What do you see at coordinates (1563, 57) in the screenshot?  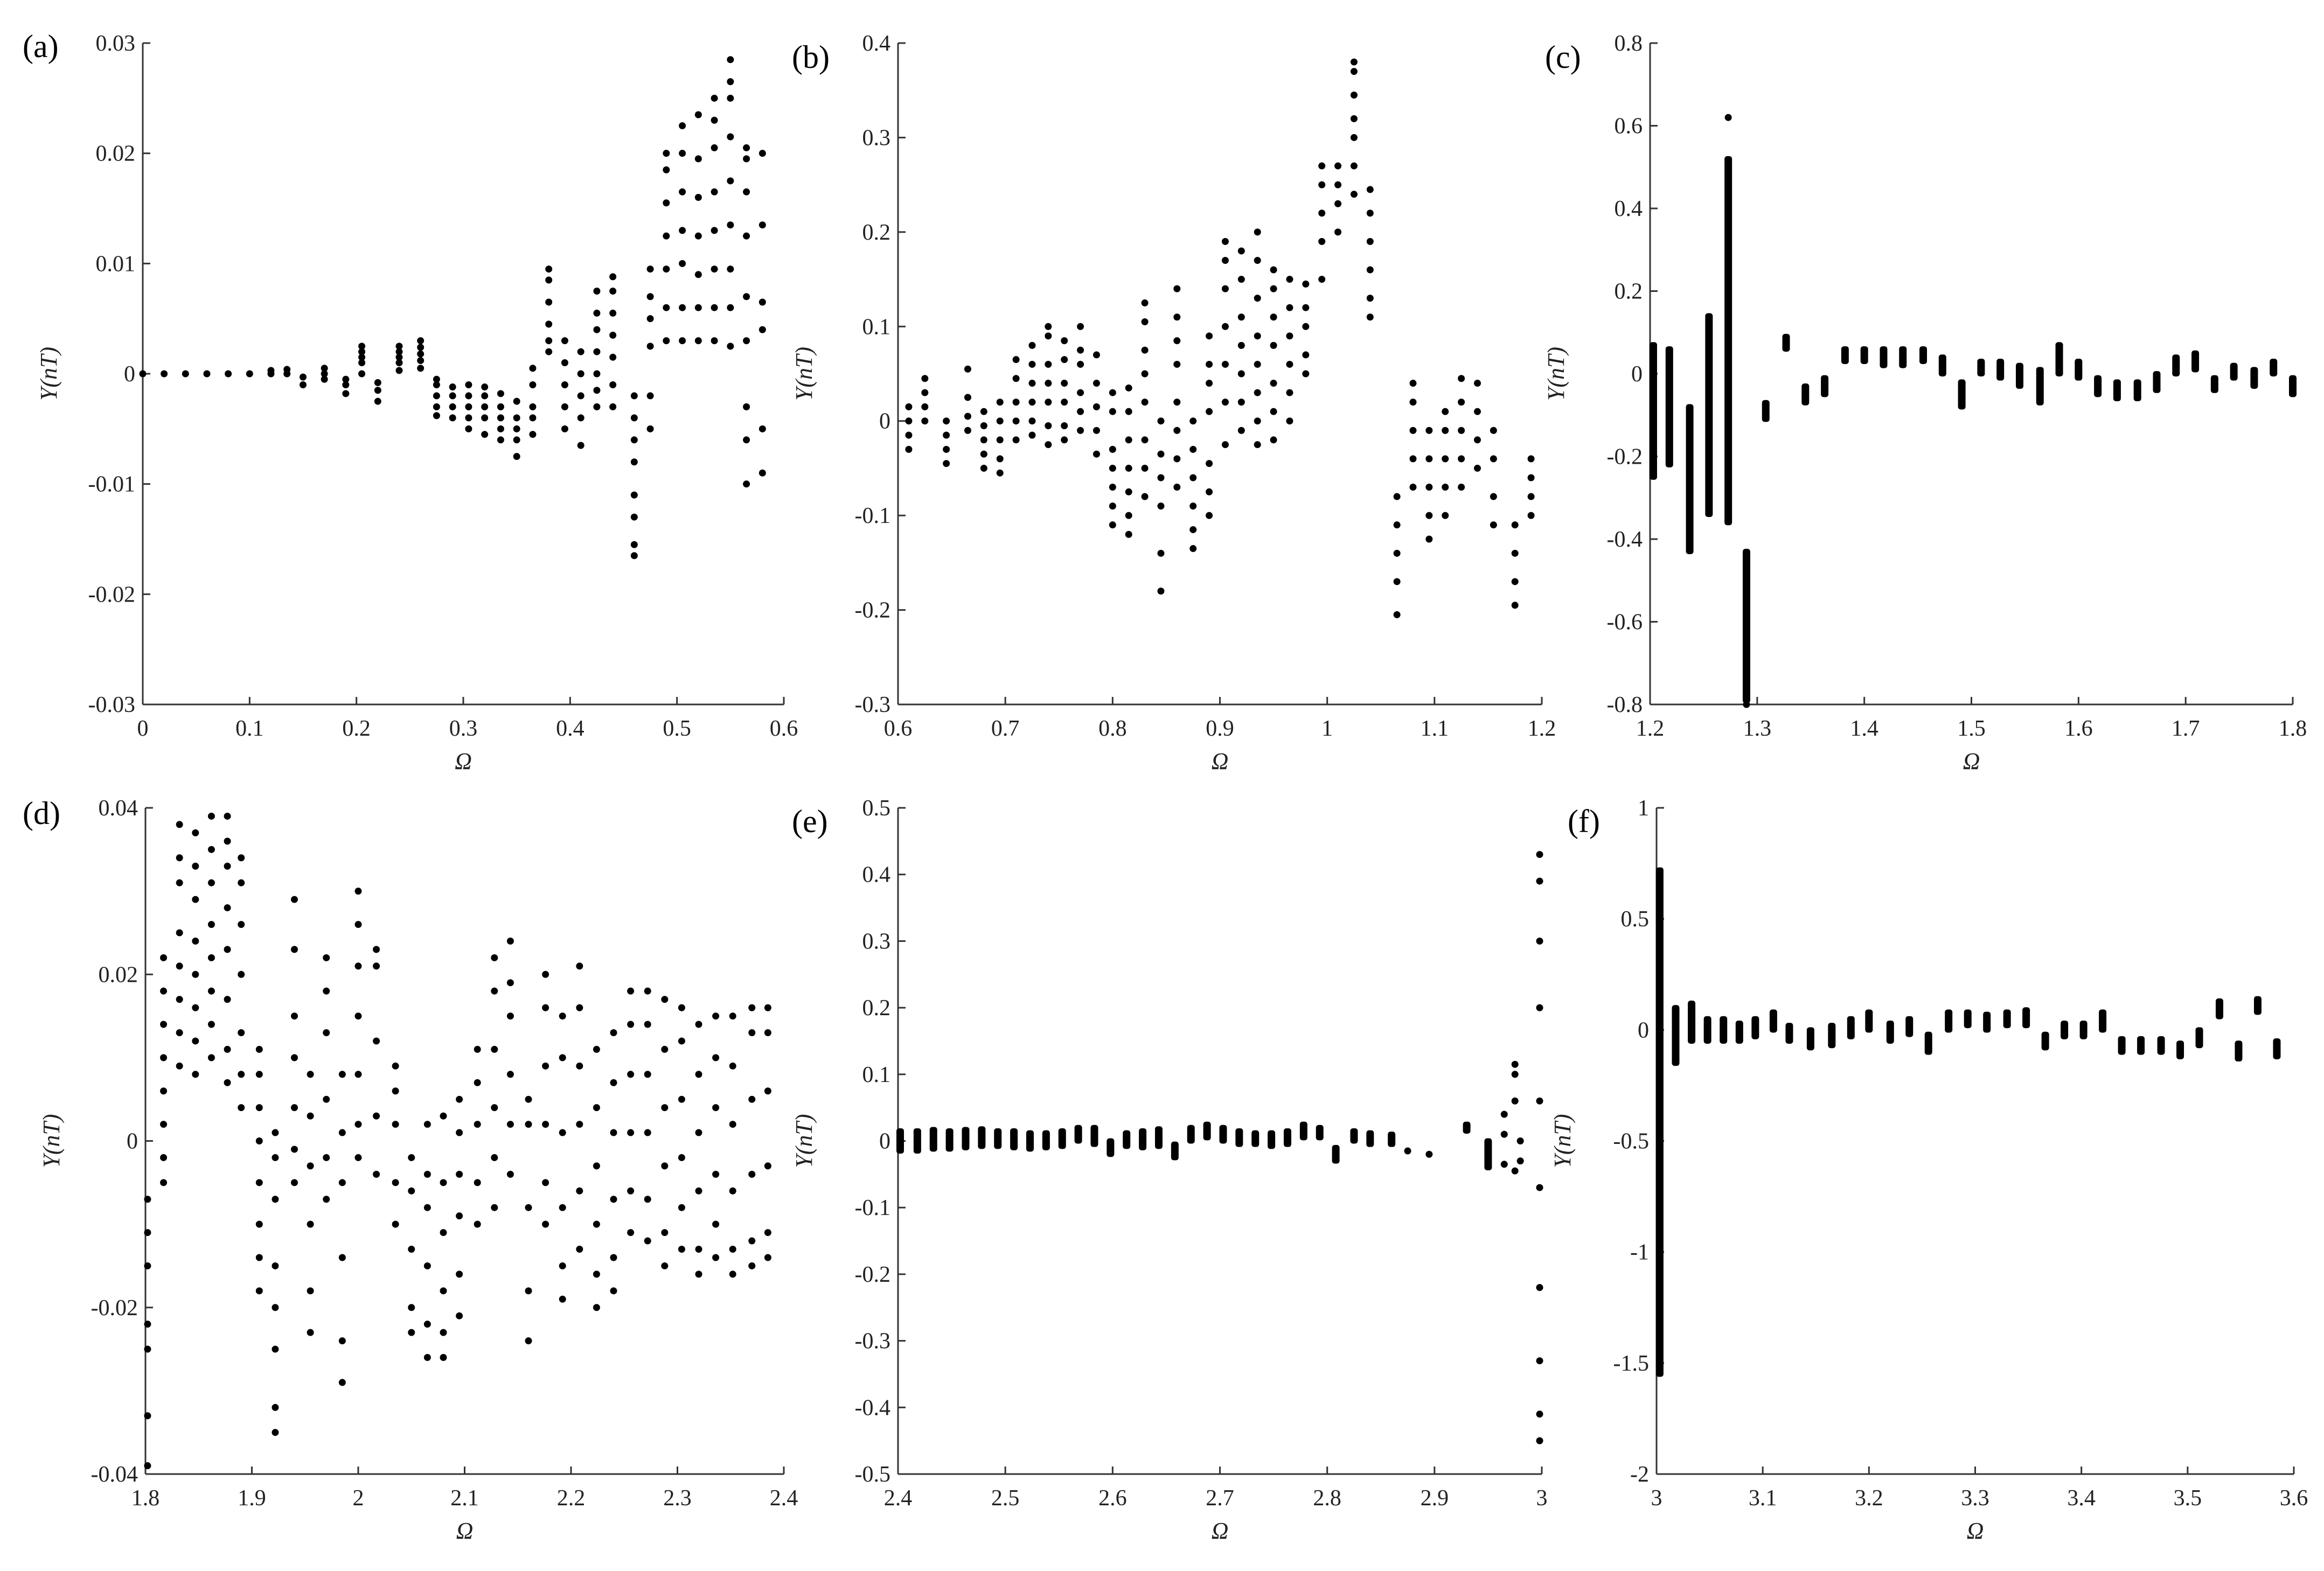 I see `panel-label: (c)` at bounding box center [1563, 57].